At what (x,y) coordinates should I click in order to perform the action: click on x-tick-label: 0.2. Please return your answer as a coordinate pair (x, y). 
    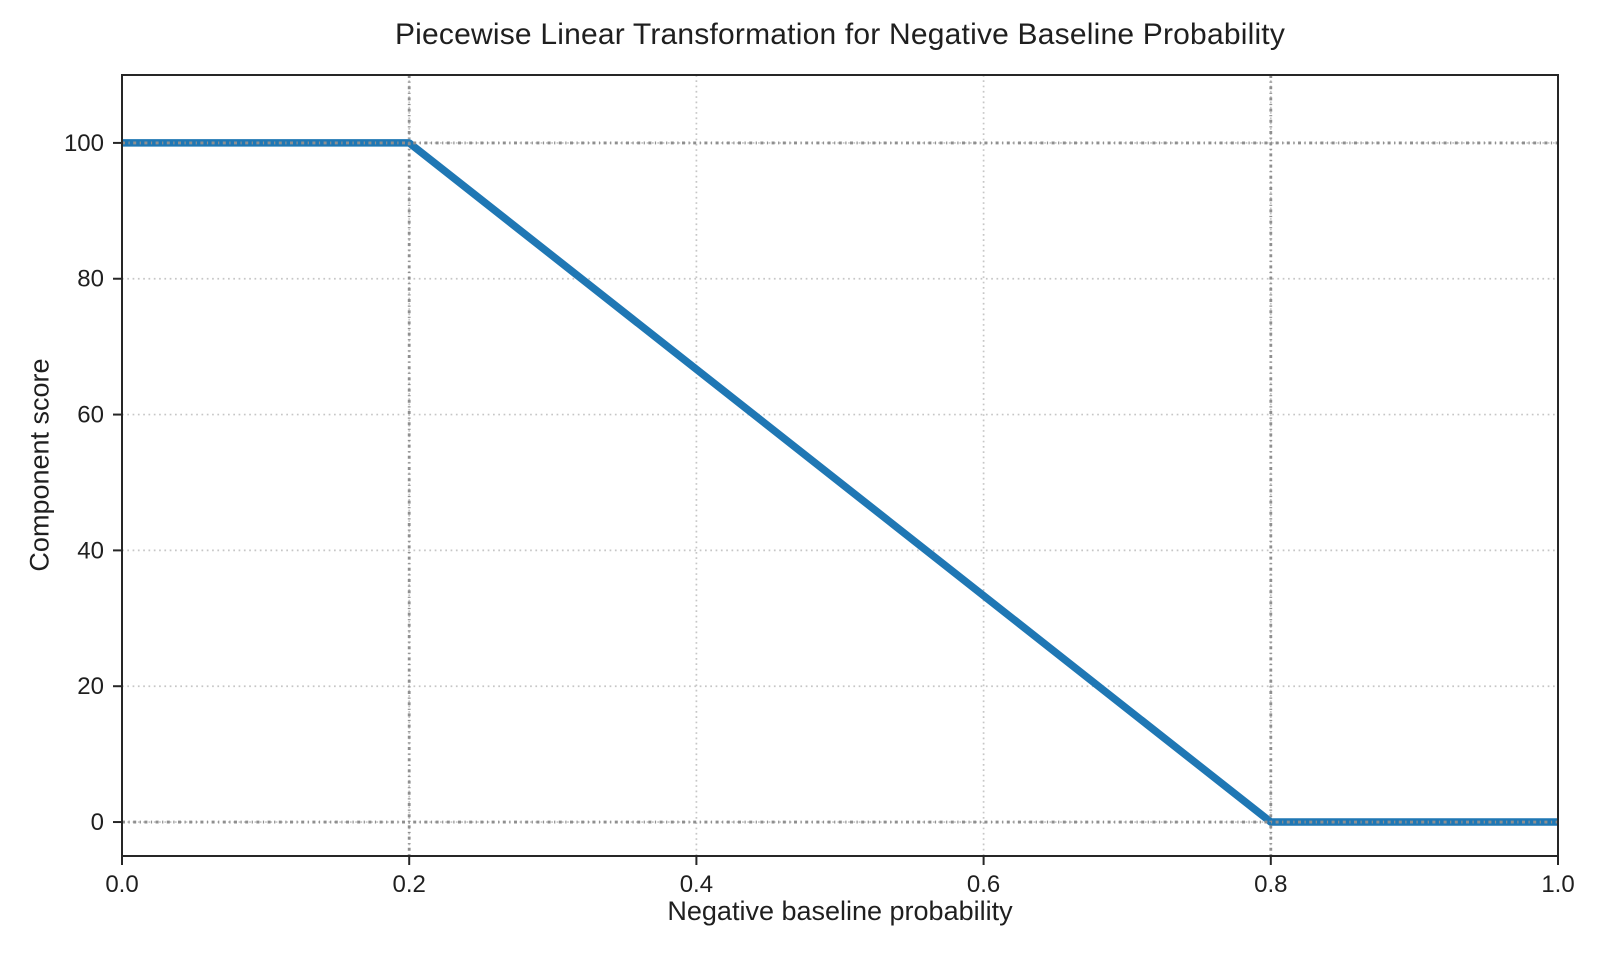
    Looking at the image, I should click on (409, 884).